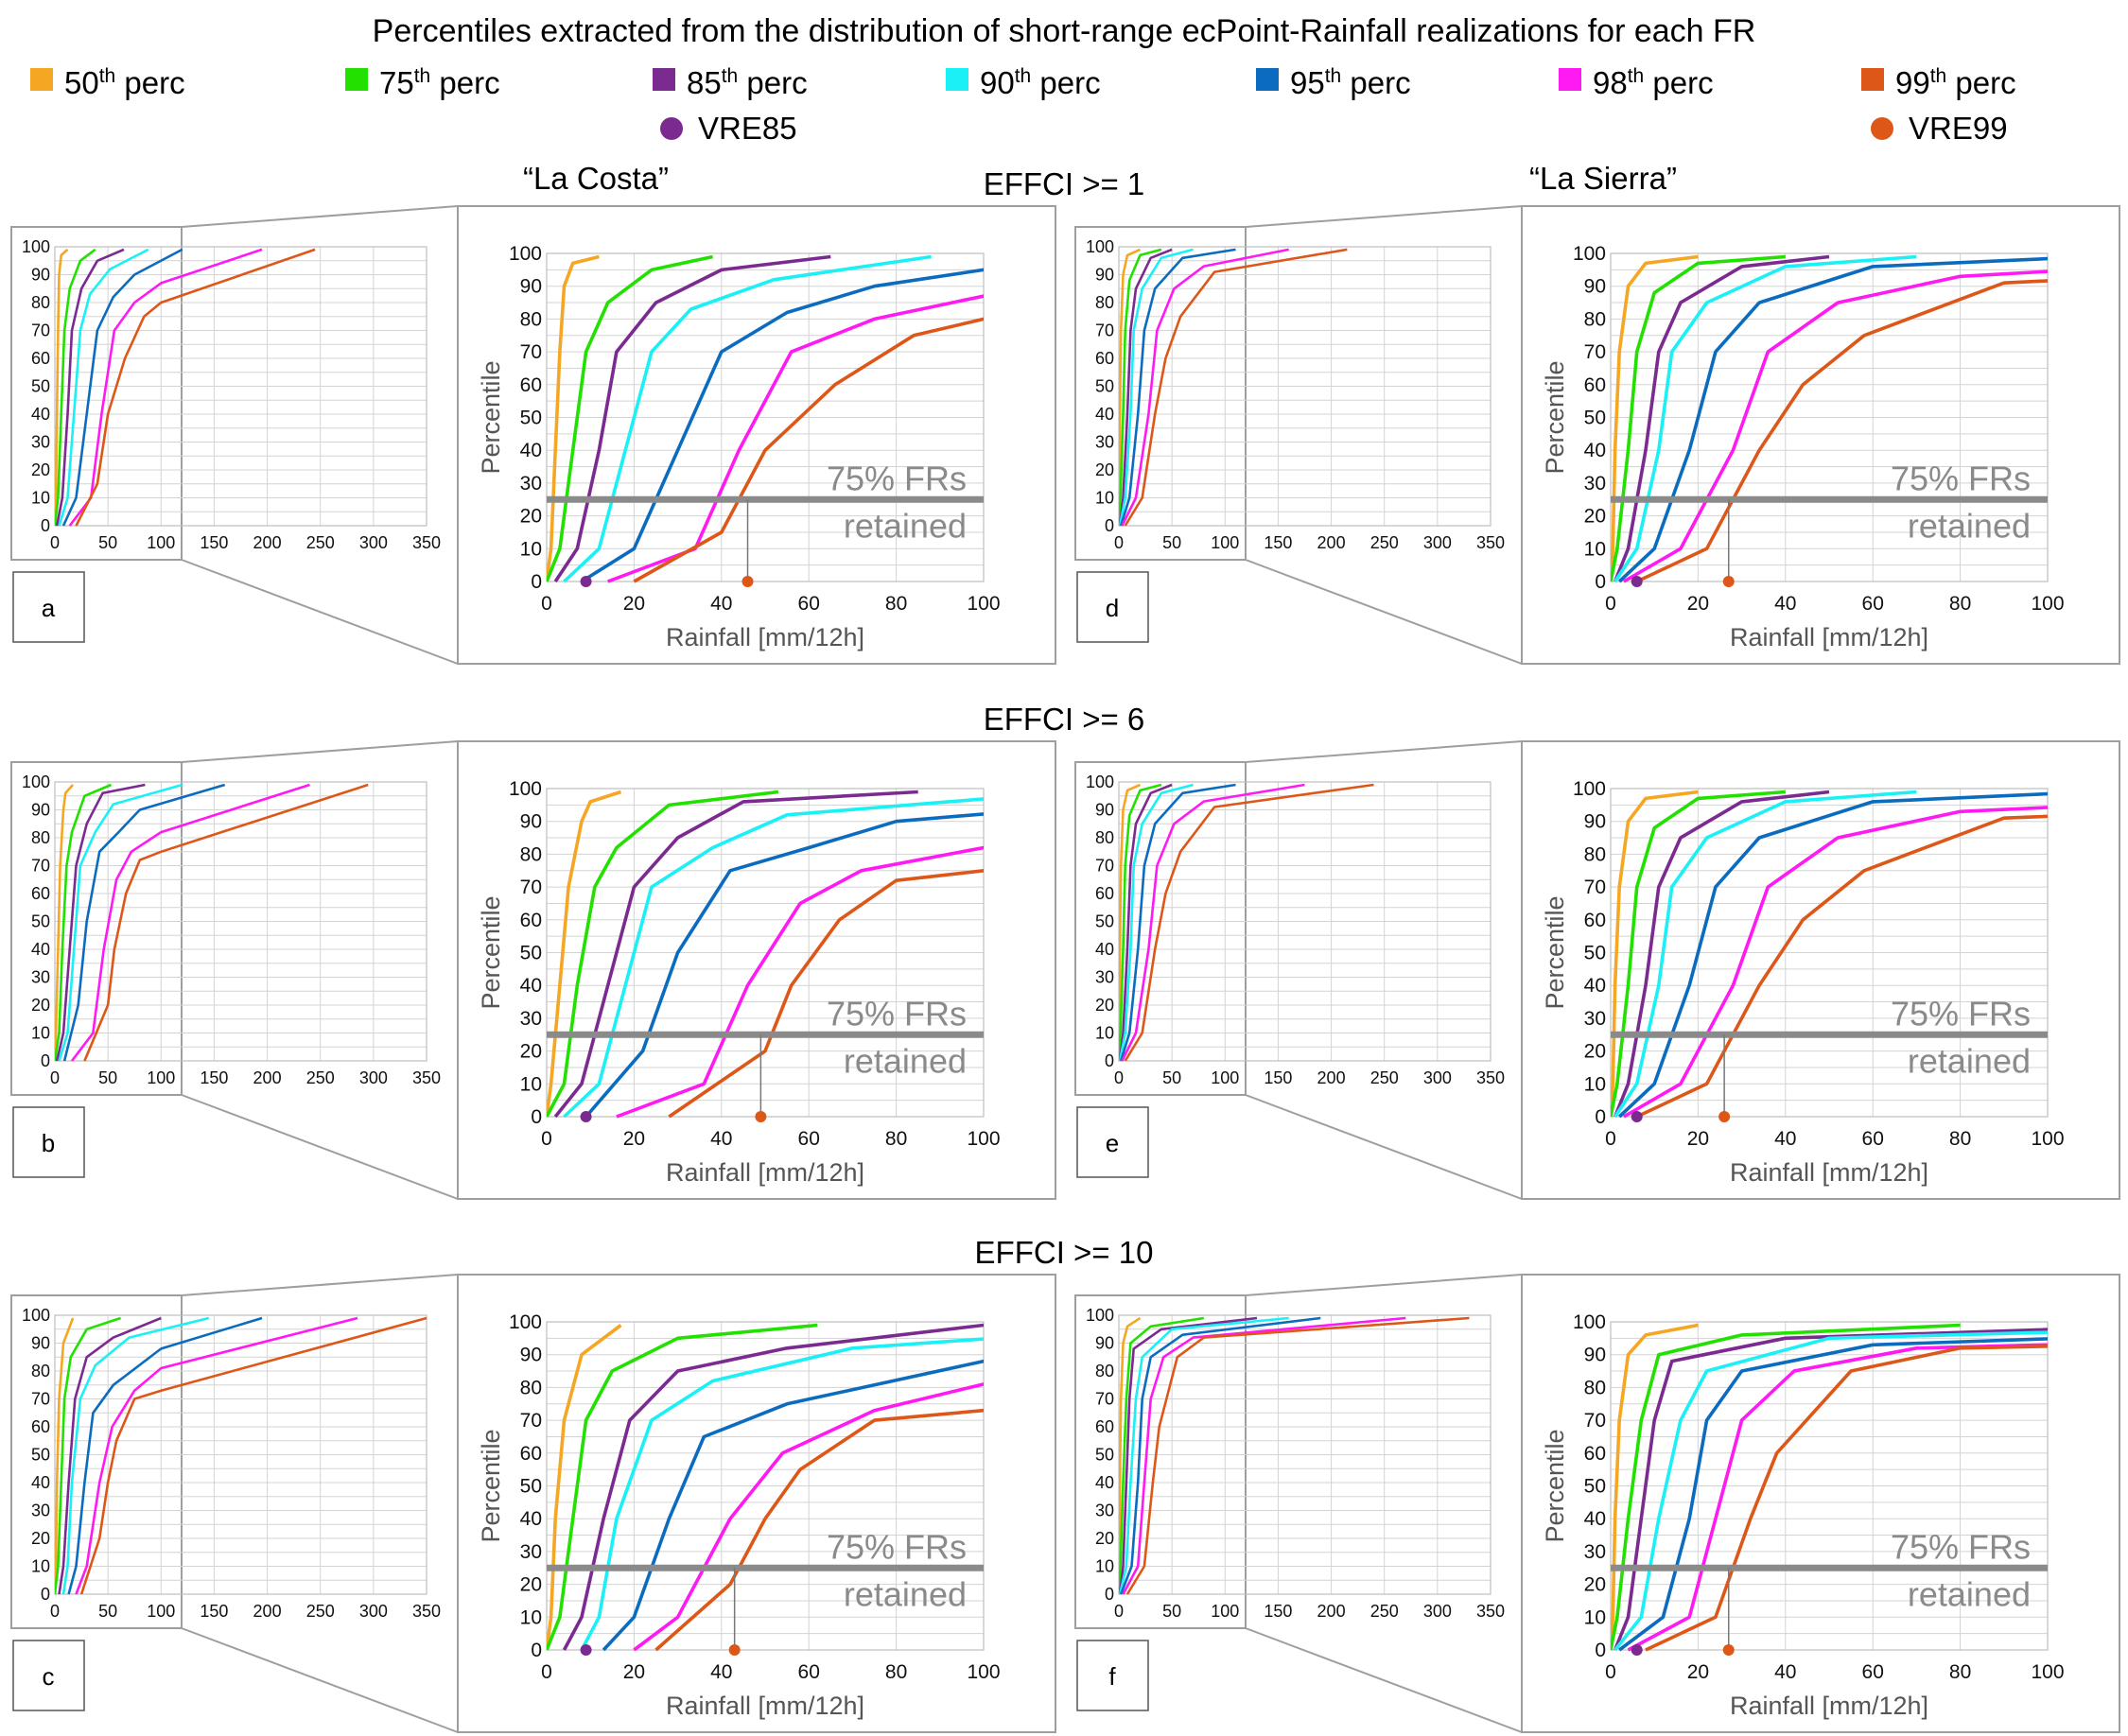 The height and width of the screenshot is (1736, 2128). What do you see at coordinates (1785, 1672) in the screenshot?
I see `x-tick-label: 40` at bounding box center [1785, 1672].